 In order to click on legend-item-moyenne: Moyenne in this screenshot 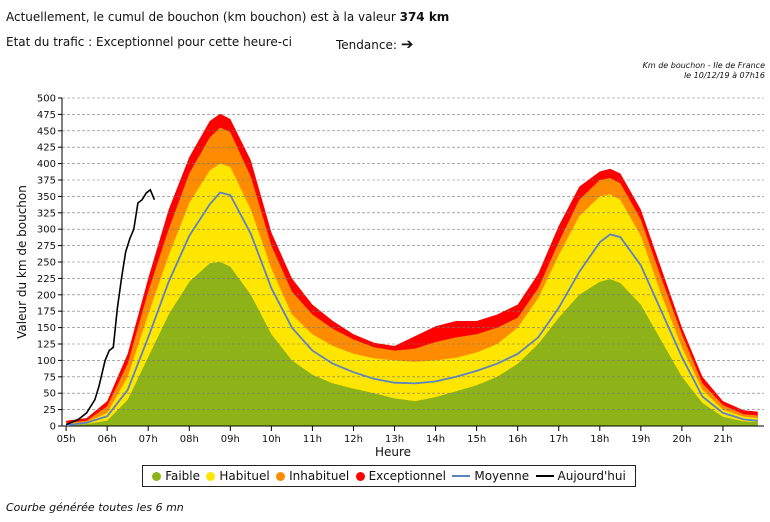, I will do `click(490, 476)`.